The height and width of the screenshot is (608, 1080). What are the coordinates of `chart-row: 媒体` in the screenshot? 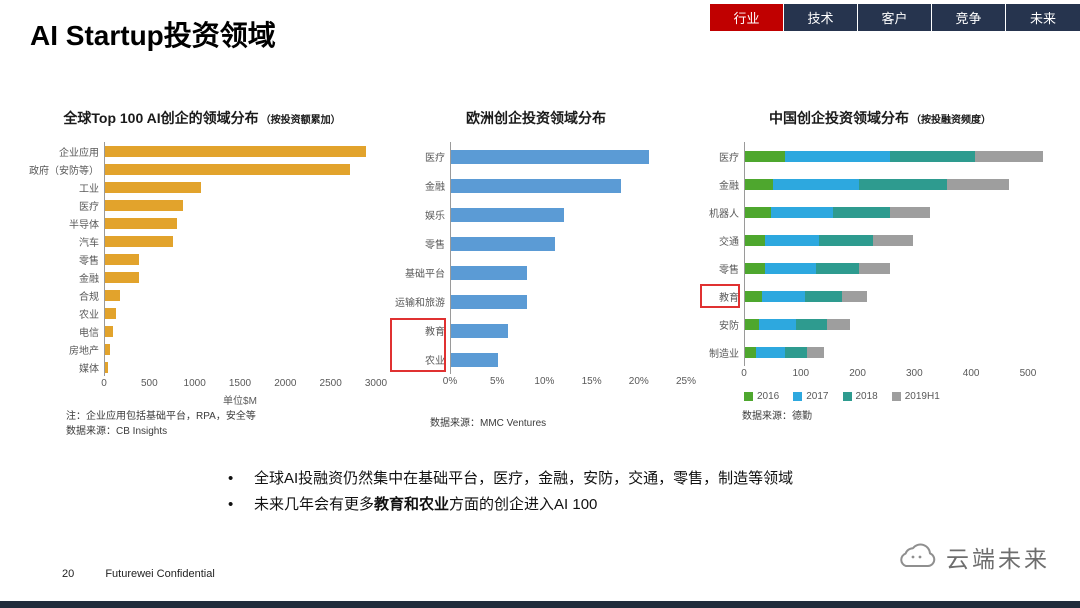 It's located at (202, 367).